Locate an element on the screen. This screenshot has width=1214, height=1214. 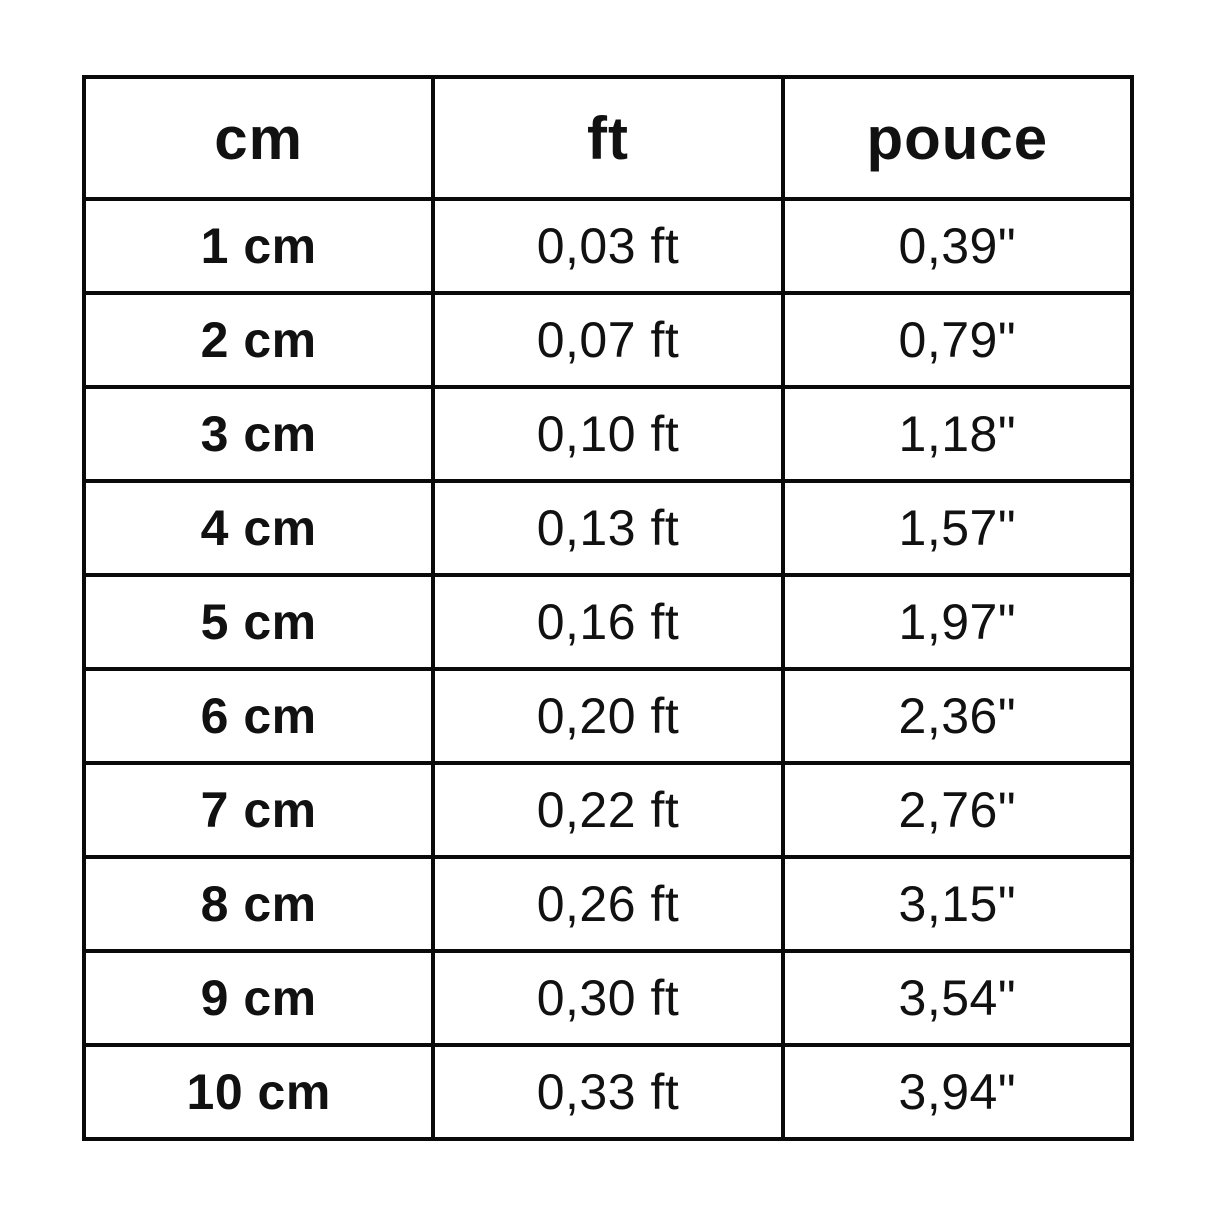
table-row: 9 cm 0,30 ft 3,54" is located at coordinates (608, 998).